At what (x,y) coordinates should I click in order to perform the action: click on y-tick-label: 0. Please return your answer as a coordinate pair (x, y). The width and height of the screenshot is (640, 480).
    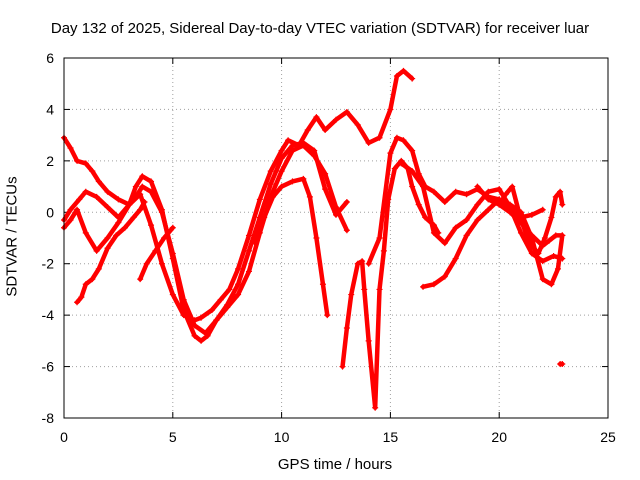
    Looking at the image, I should click on (50, 212).